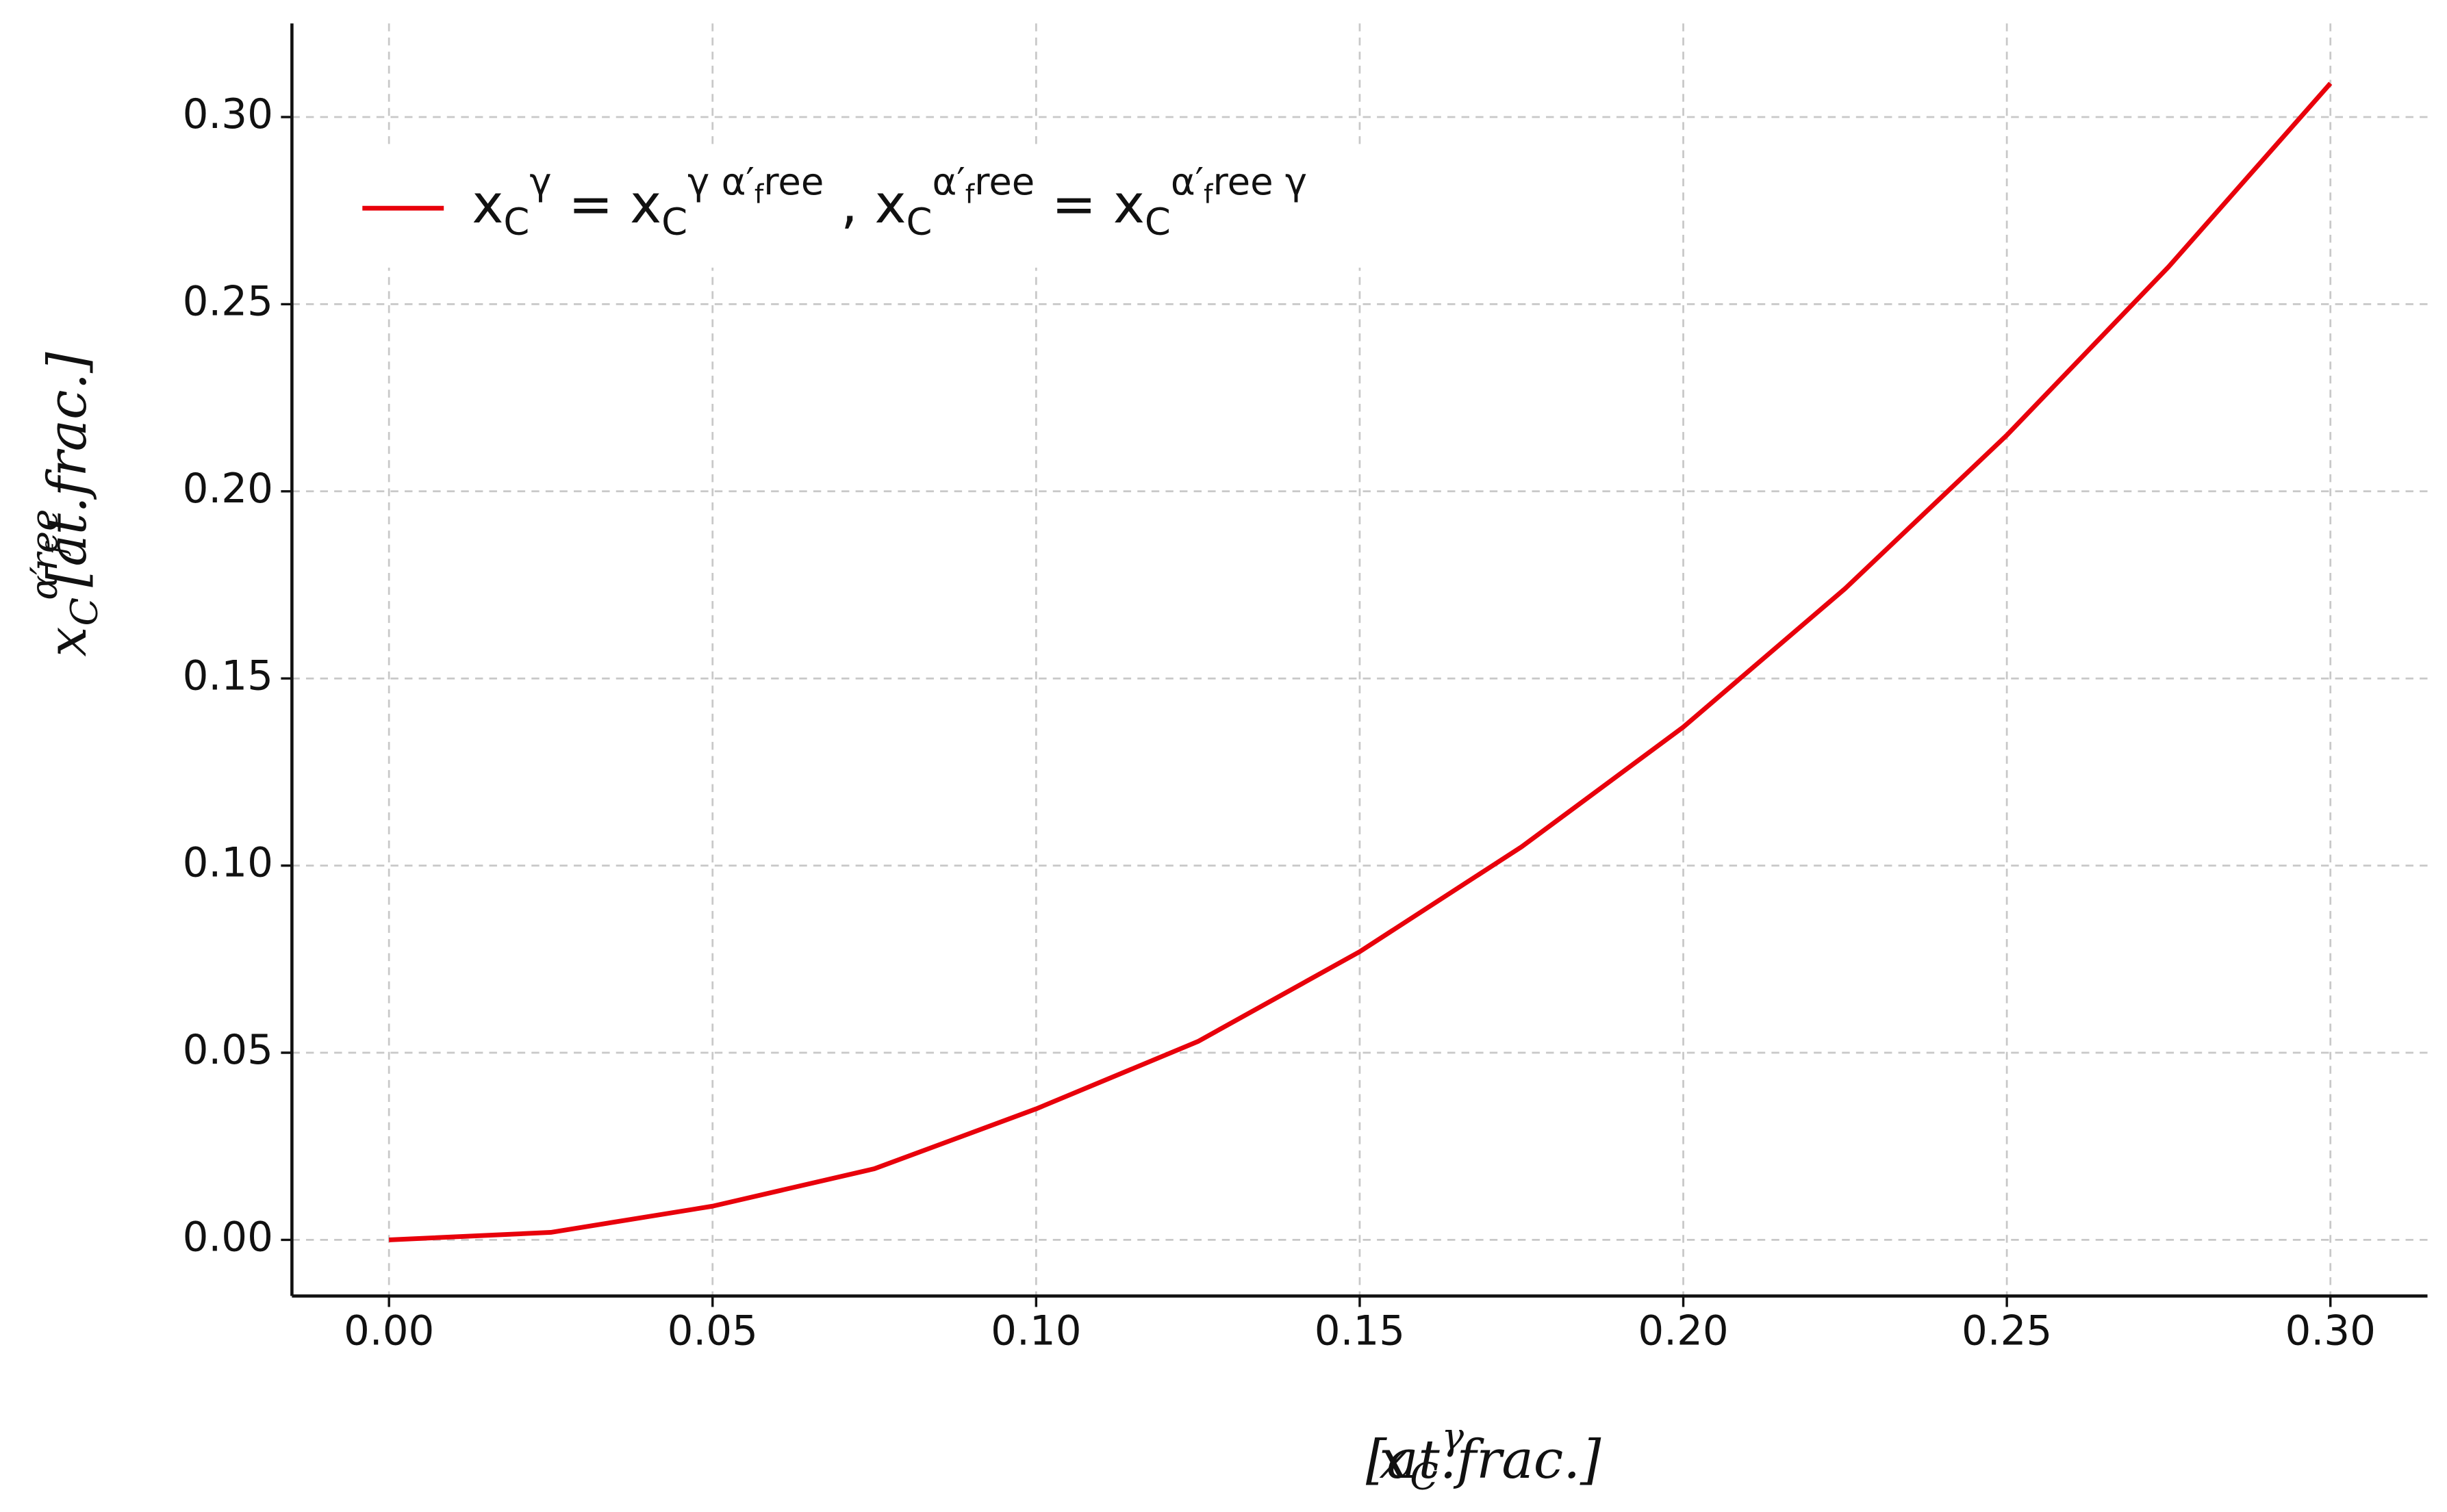 The image size is (2447, 1512). Describe the element at coordinates (228, 114) in the screenshot. I see `y-tick-label: 0.30` at that location.